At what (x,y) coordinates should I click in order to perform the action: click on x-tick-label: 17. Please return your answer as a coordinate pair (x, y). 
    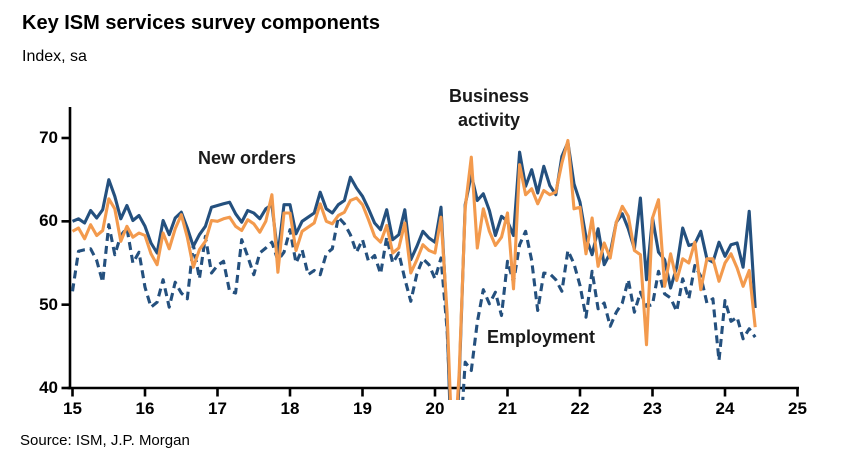
    Looking at the image, I should click on (217, 408).